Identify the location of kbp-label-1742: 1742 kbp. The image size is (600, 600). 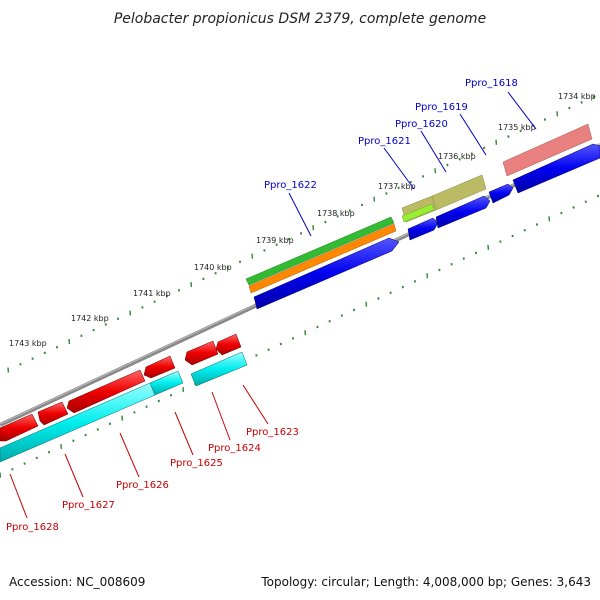
(90, 318).